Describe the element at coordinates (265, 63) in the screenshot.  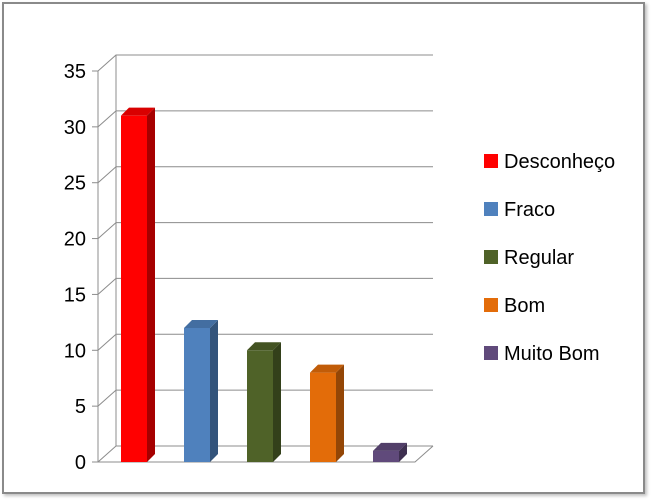
I see `grid-line` at that location.